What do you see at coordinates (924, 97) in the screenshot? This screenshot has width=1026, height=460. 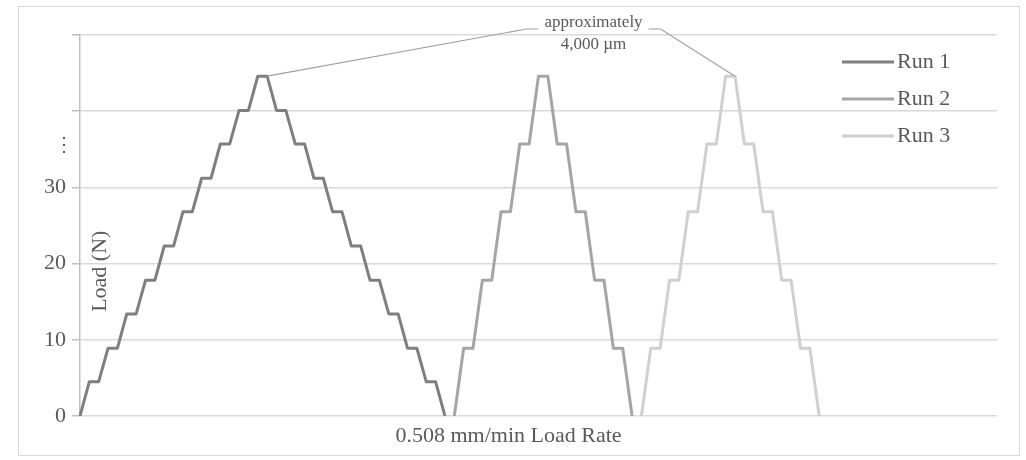 I see `legend-label: Run 2` at bounding box center [924, 97].